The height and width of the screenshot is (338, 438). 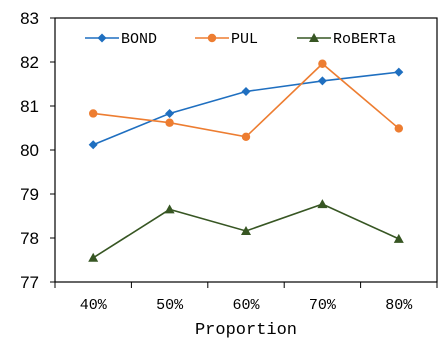 I want to click on y-tick-label: 78, so click(x=29, y=238).